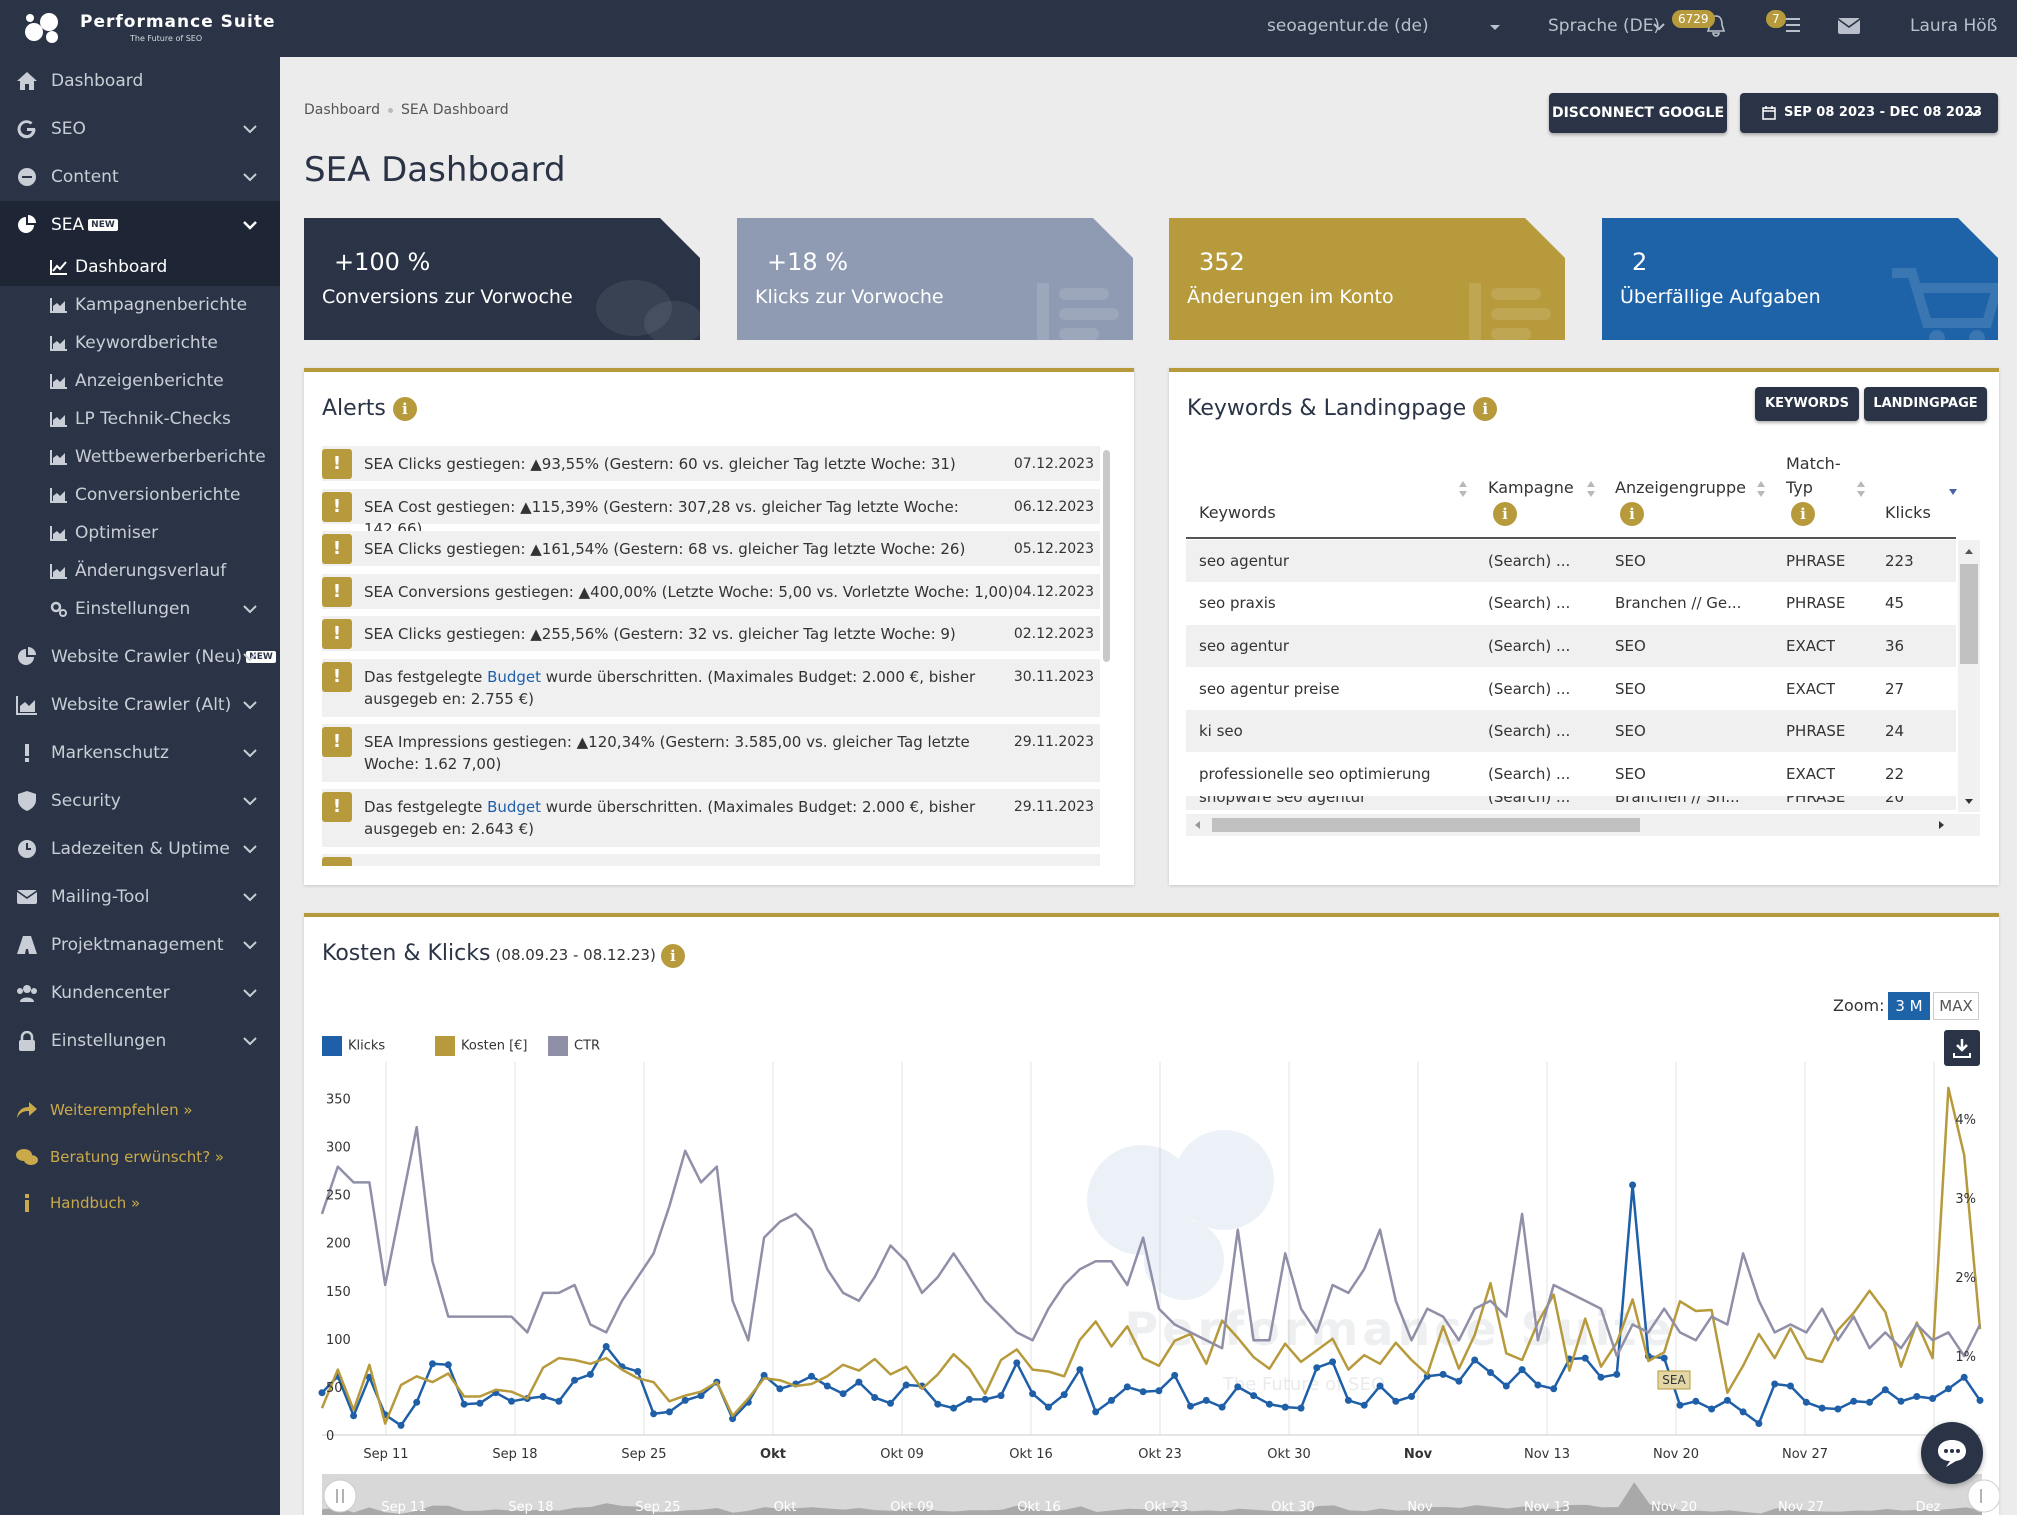  Describe the element at coordinates (1969, 676) in the screenshot. I see `table-vertical-scrollbar` at that location.